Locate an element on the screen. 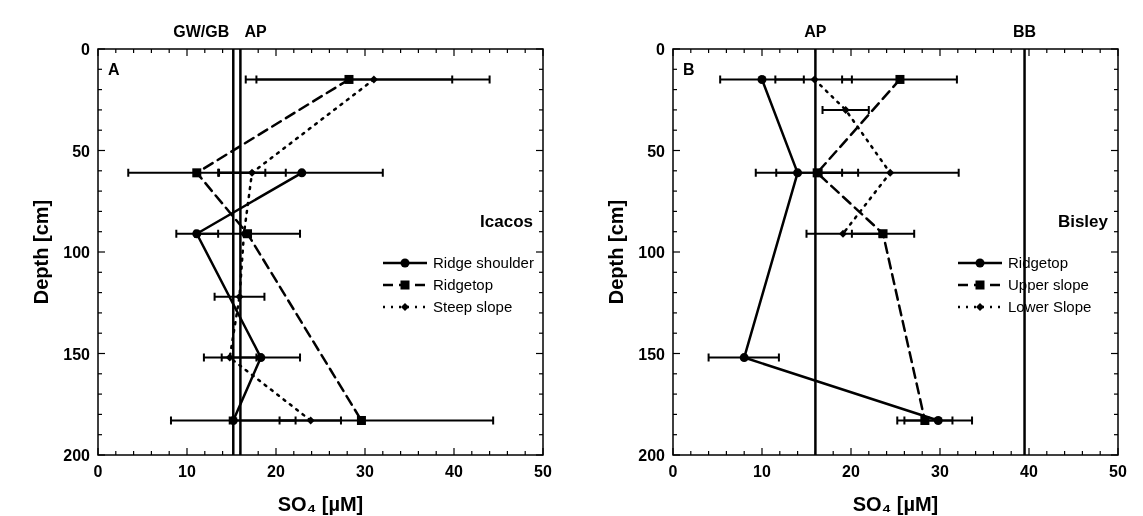 This screenshot has height=516, width=1143. legend-title: Bisley is located at coordinates (1083, 221).